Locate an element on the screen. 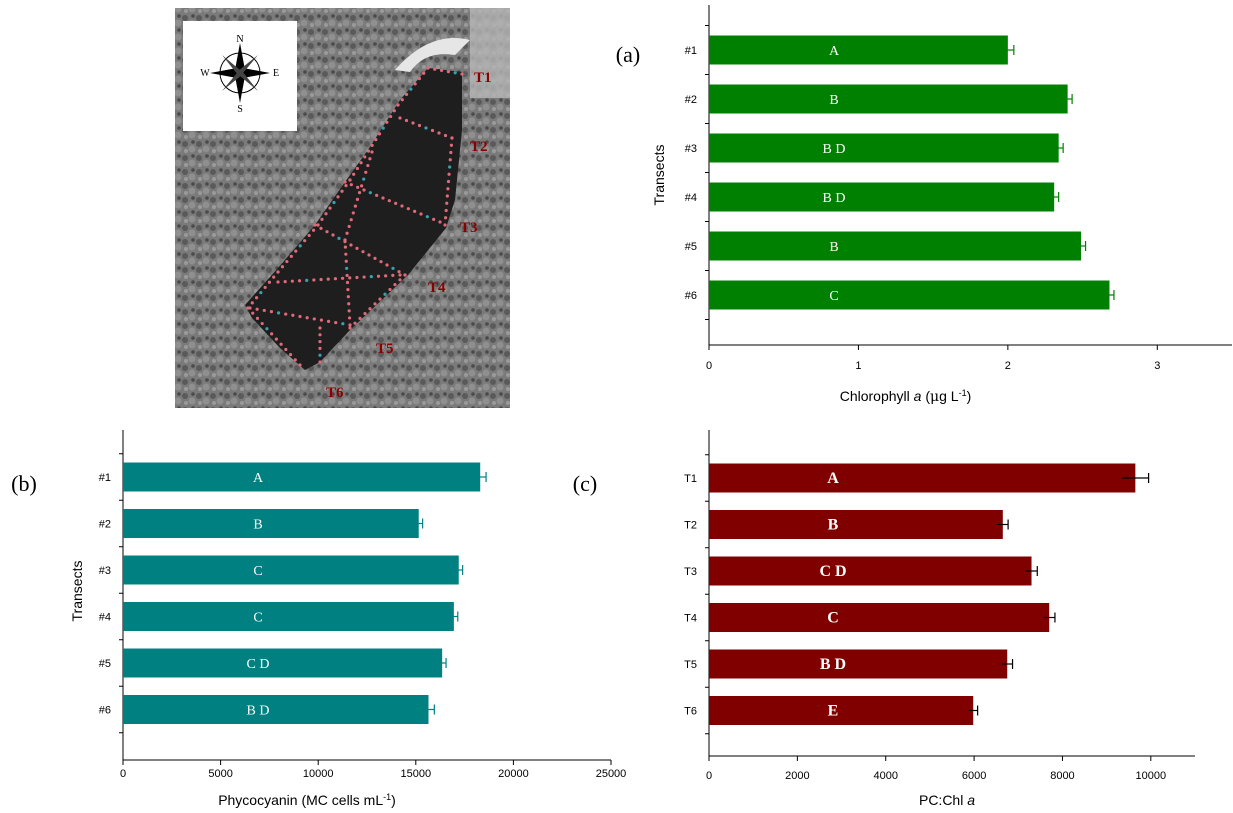 This screenshot has width=1233, height=813. category-label: #3 is located at coordinates (105, 571).